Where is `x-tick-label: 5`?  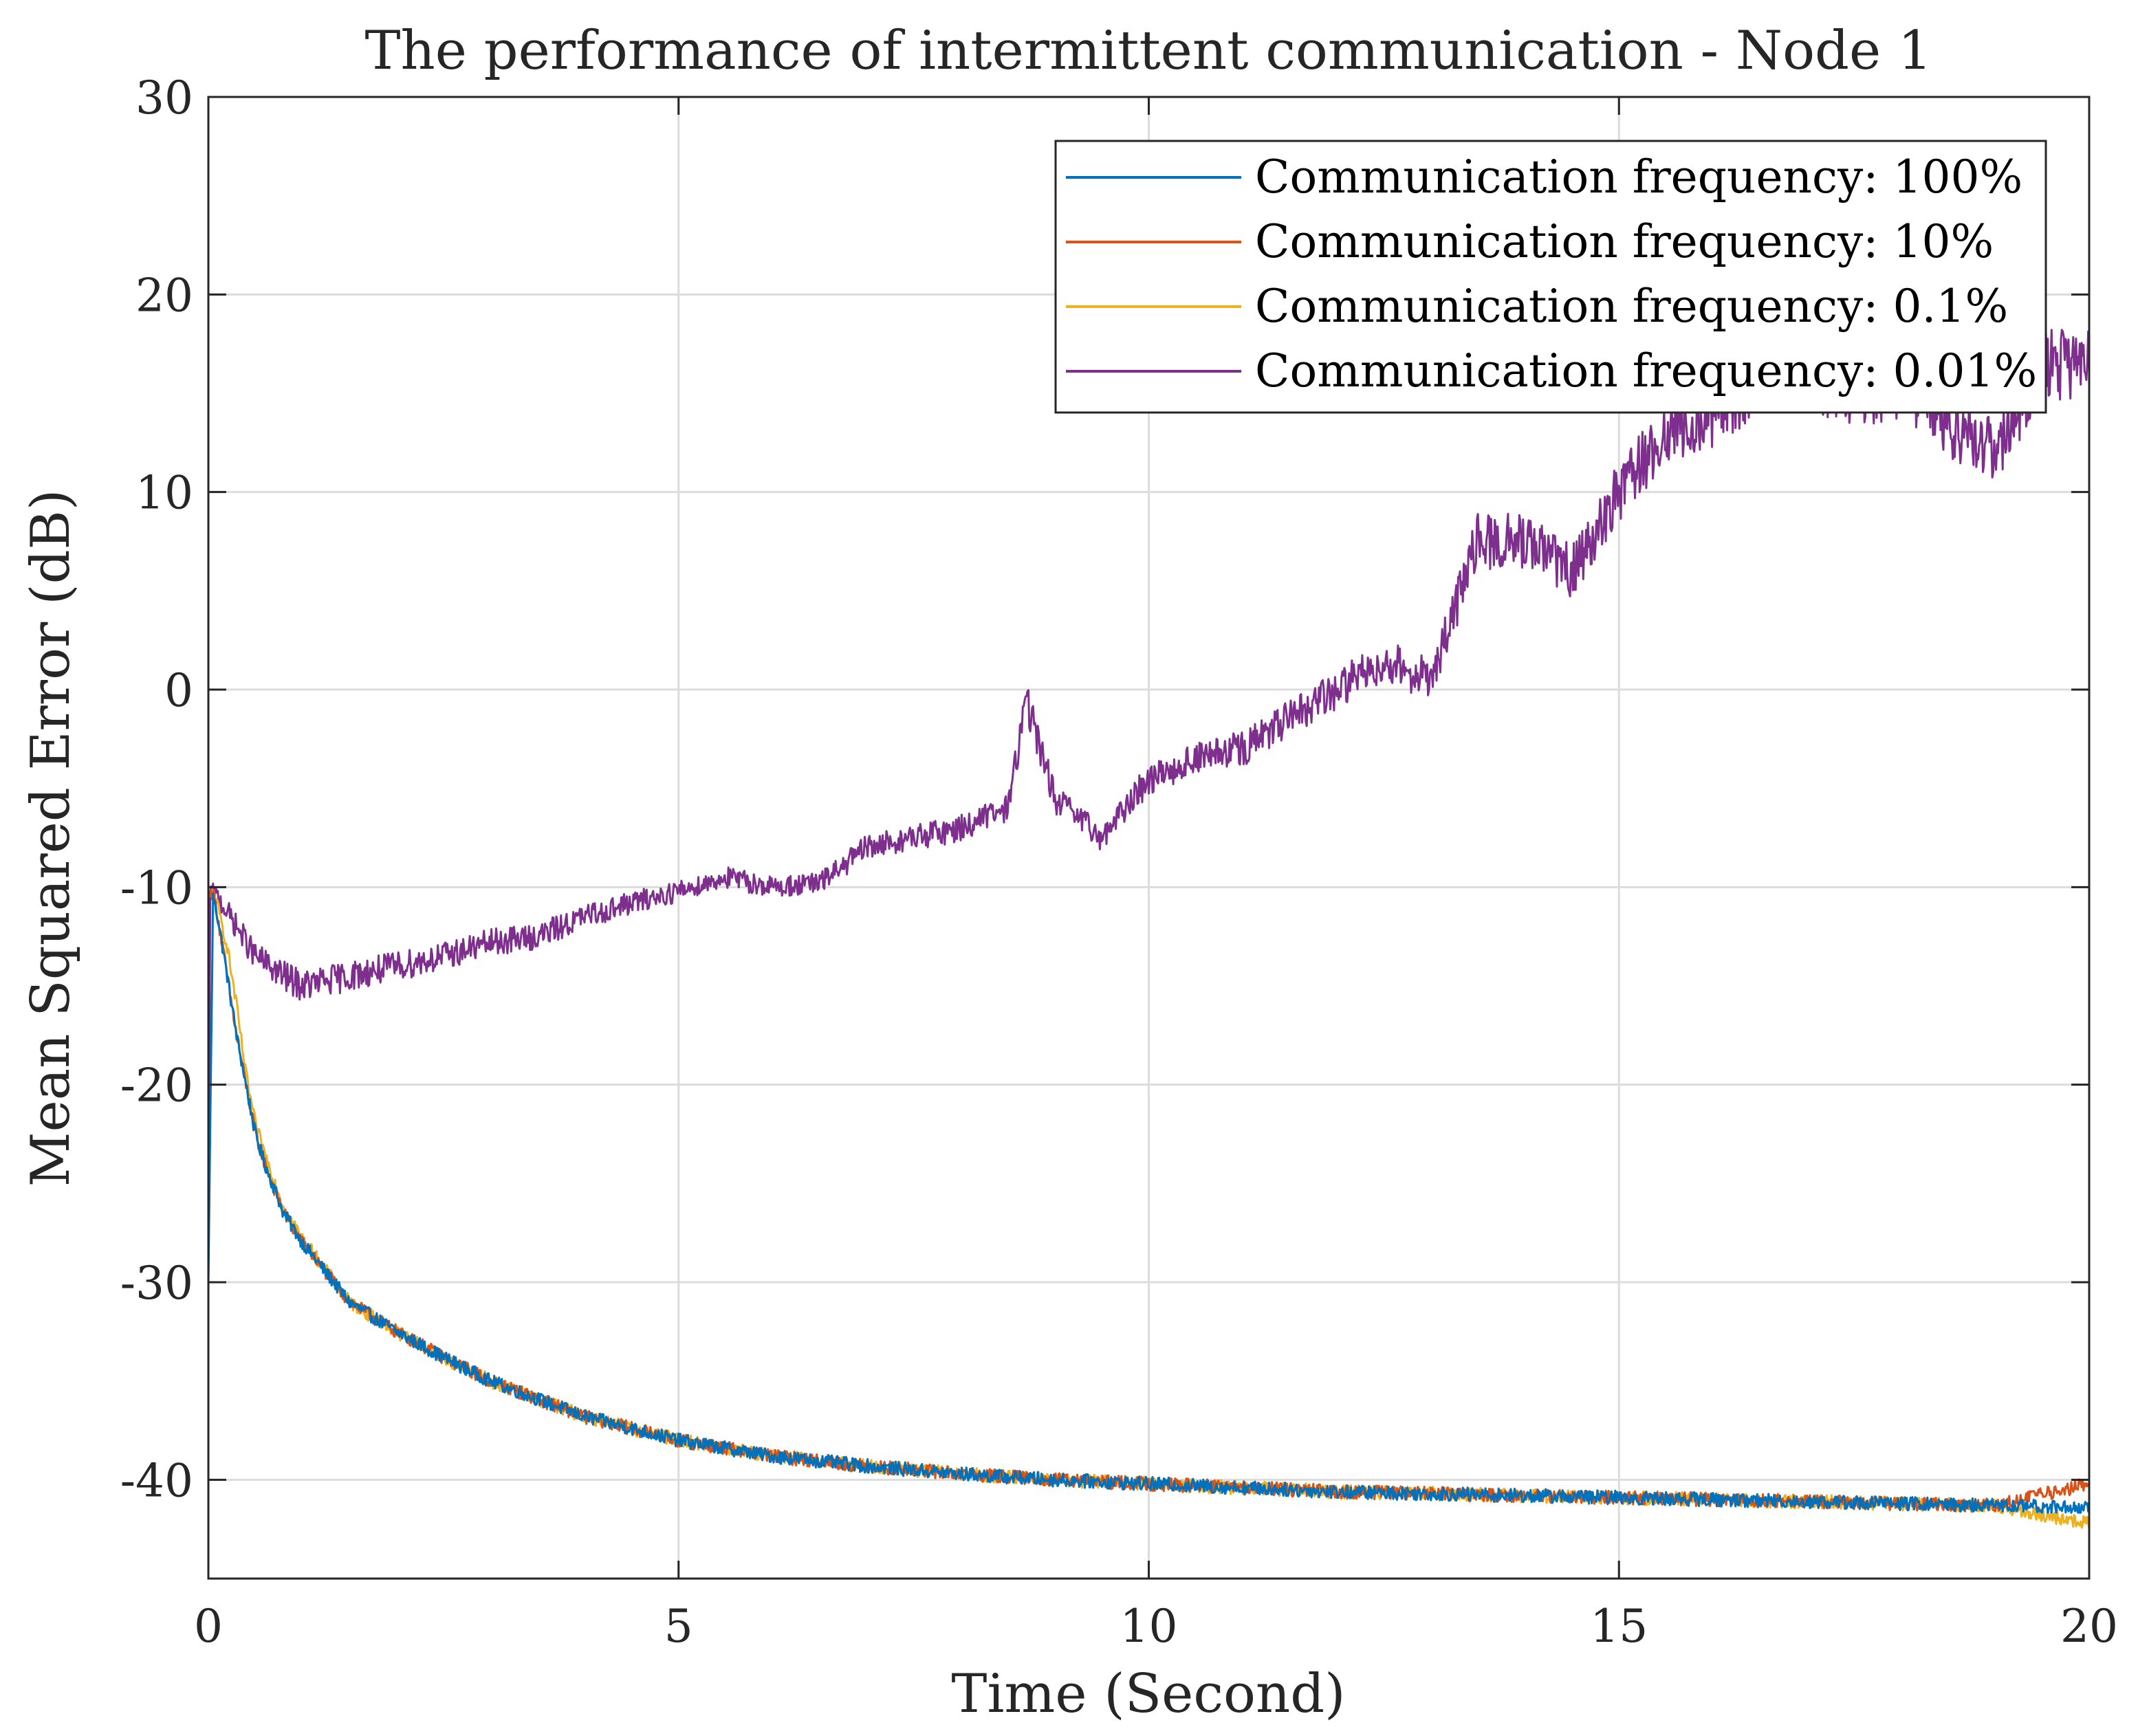 x-tick-label: 5 is located at coordinates (678, 1626).